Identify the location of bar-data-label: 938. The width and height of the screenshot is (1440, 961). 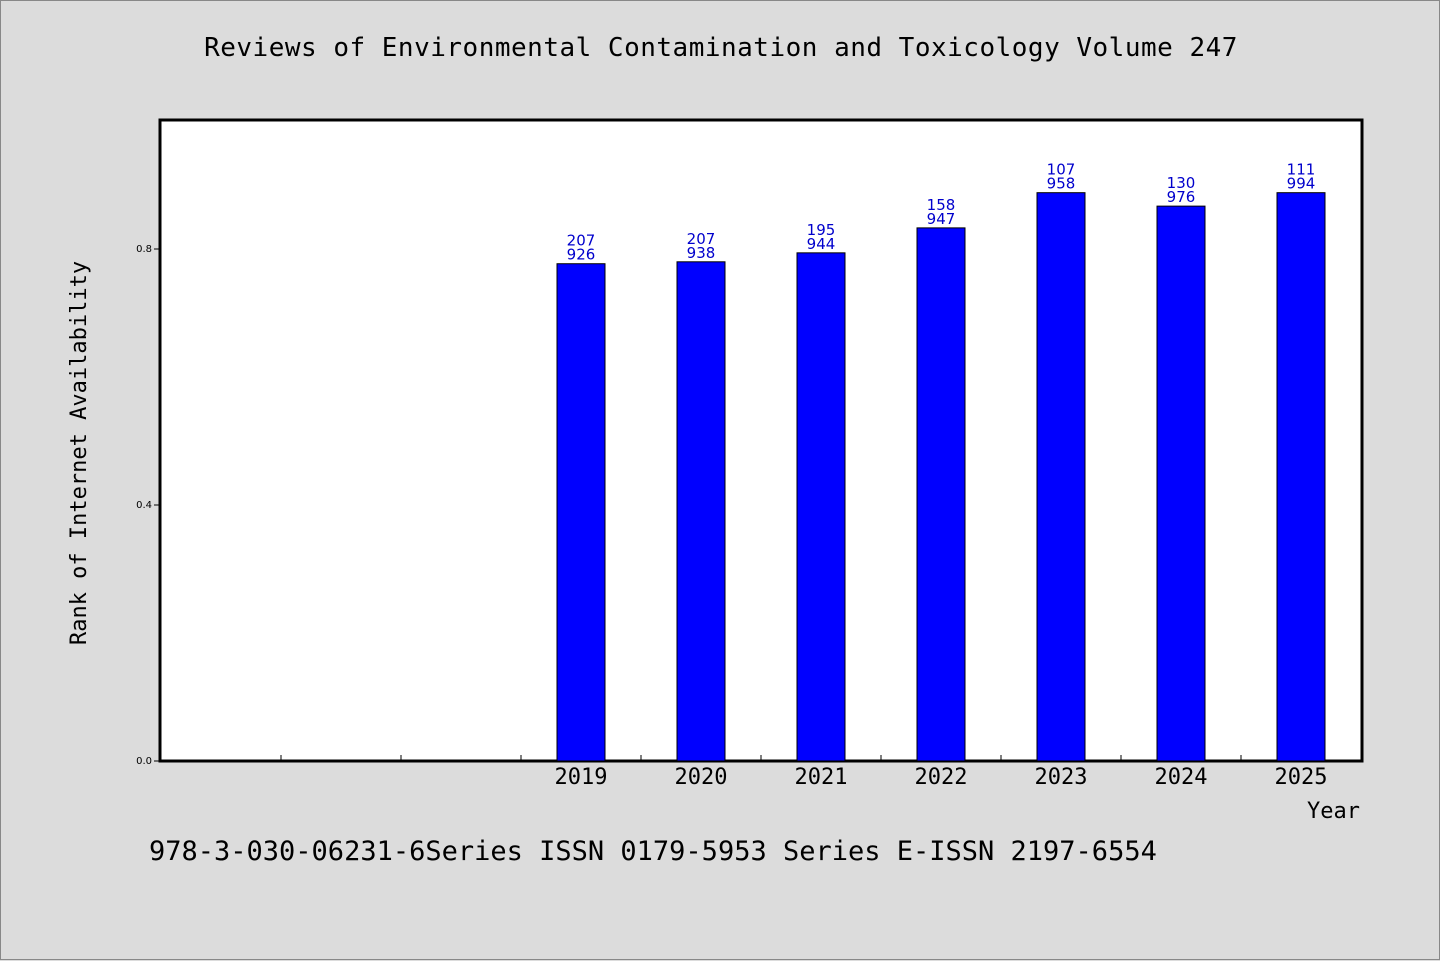
(701, 253).